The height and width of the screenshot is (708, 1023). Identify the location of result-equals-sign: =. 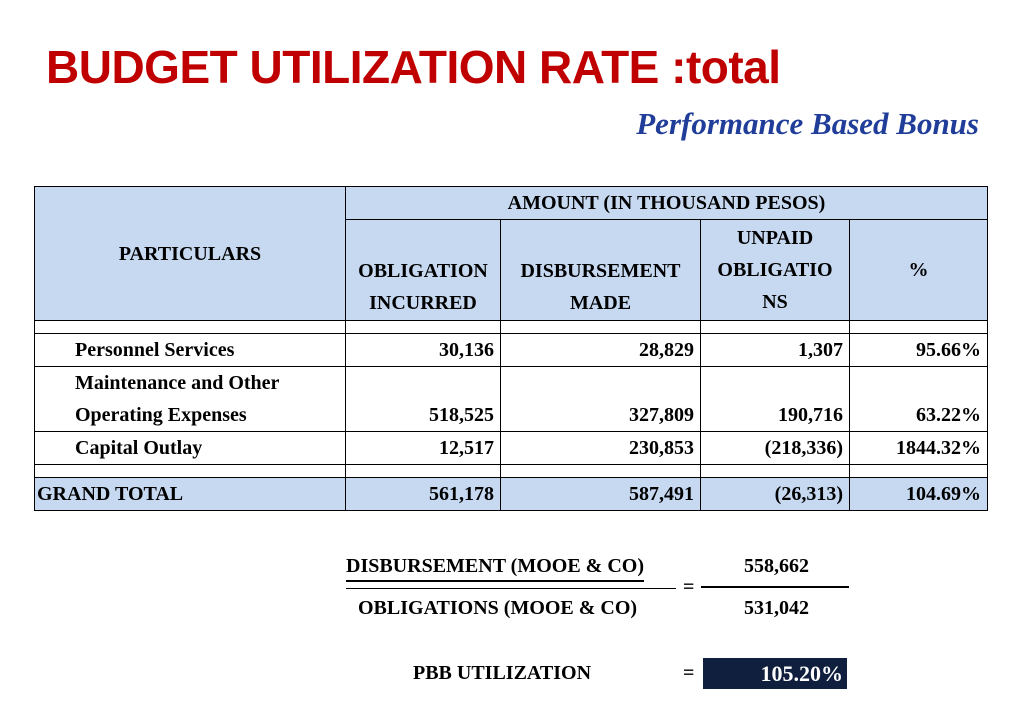
(689, 673).